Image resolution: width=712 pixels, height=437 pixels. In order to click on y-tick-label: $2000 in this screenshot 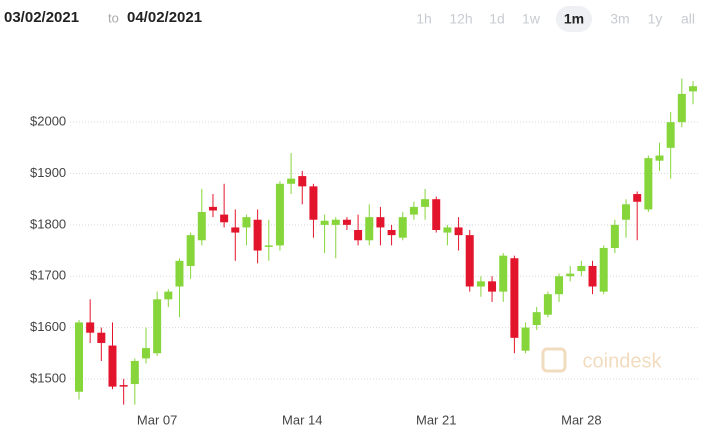, I will do `click(48, 121)`.